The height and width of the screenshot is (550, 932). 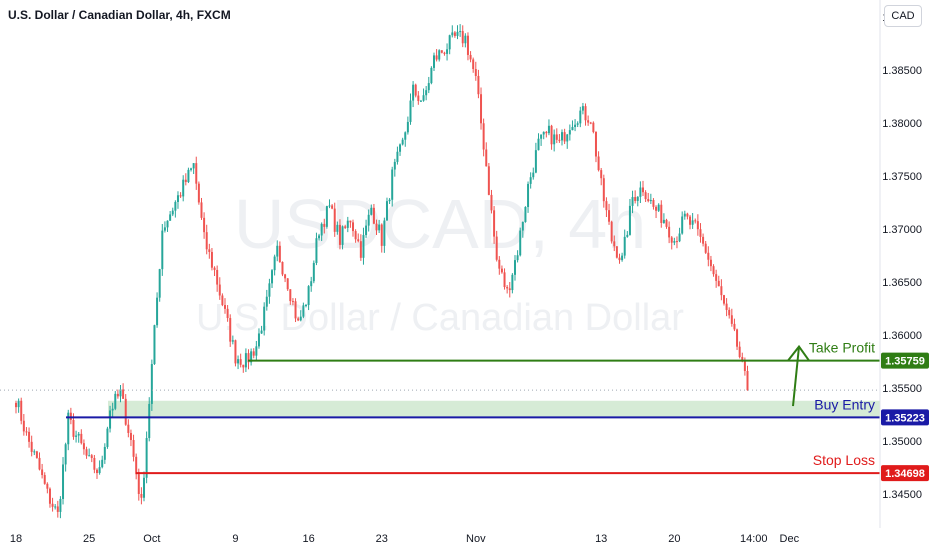 What do you see at coordinates (844, 460) in the screenshot?
I see `stop-loss-label: Stop Loss` at bounding box center [844, 460].